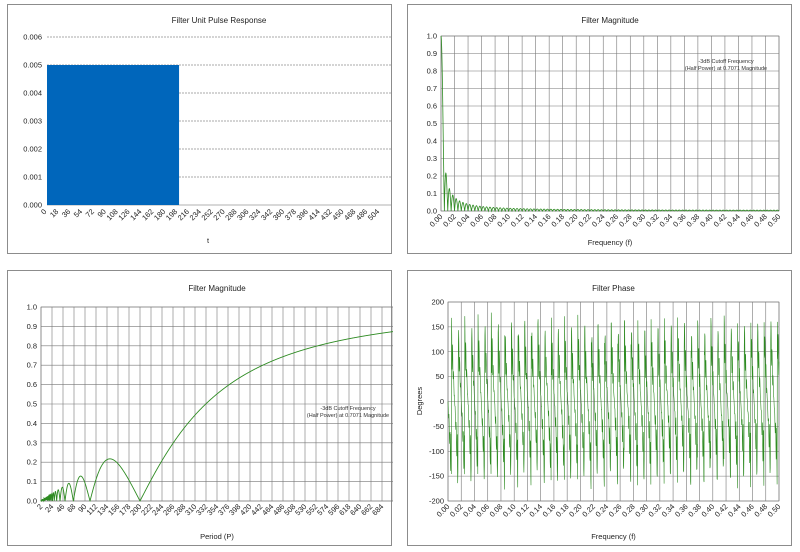  I want to click on y-tick-label: -50, so click(438, 426).